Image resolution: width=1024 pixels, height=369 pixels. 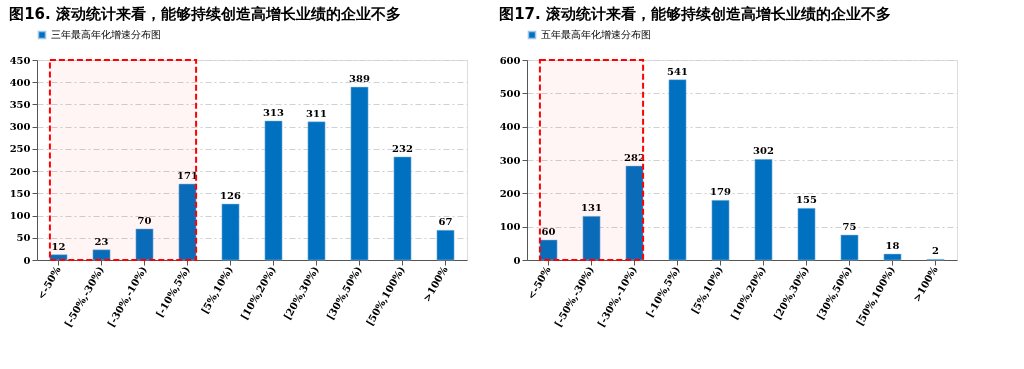 What do you see at coordinates (892, 245) in the screenshot?
I see `data-label: 18` at bounding box center [892, 245].